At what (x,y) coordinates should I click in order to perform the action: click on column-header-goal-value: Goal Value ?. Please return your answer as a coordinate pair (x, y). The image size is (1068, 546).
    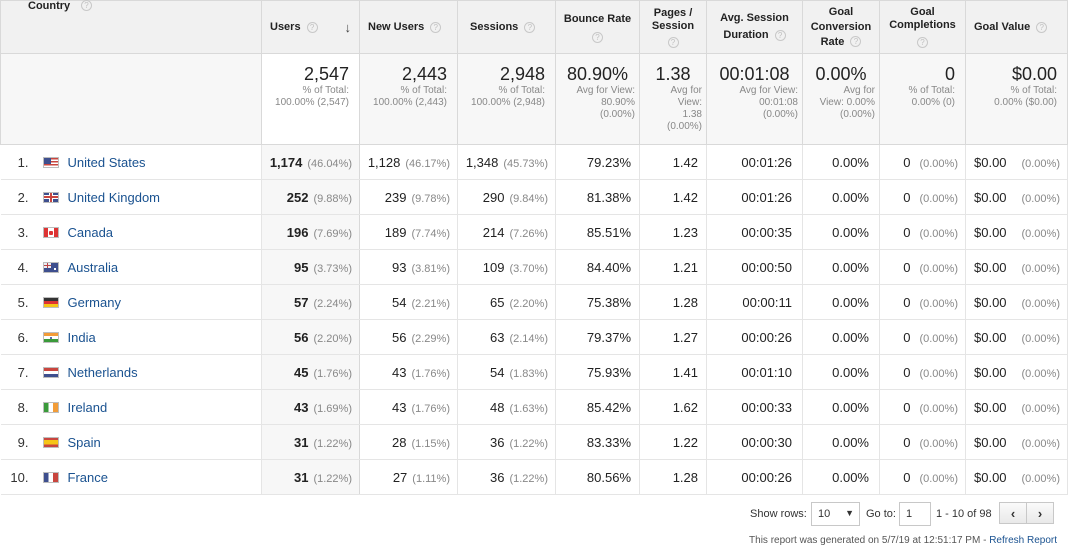
    Looking at the image, I should click on (1016, 27).